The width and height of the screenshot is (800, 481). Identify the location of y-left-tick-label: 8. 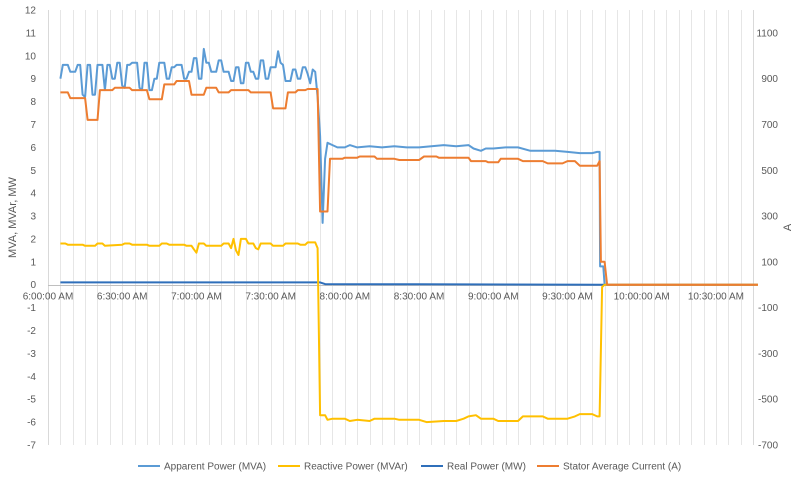
(33, 102).